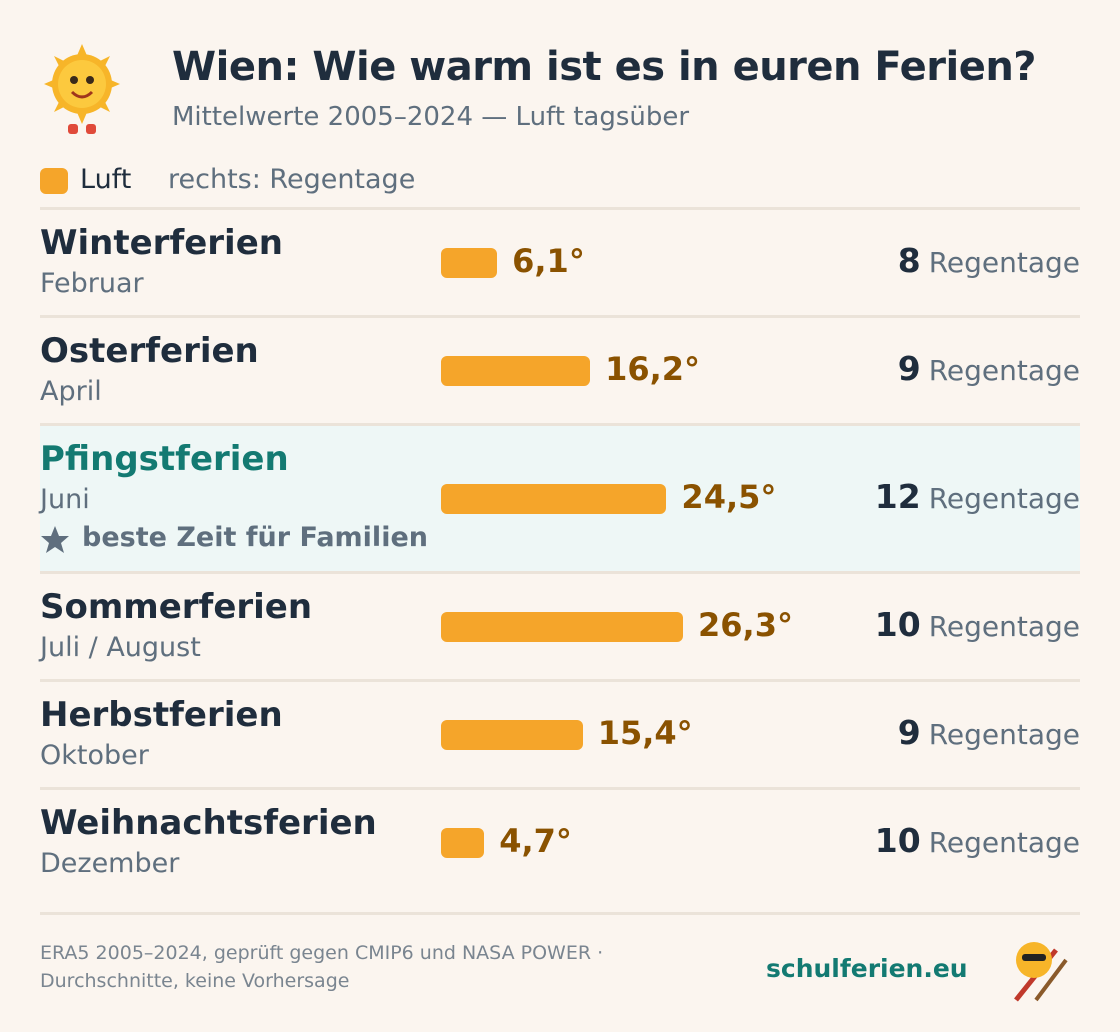 Image resolution: width=1120 pixels, height=1032 pixels. I want to click on value-label: 6,1°, so click(548, 261).